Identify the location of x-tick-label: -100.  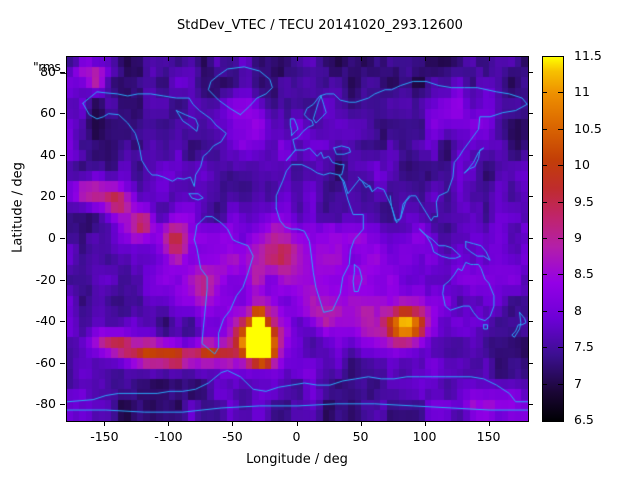
(168, 436).